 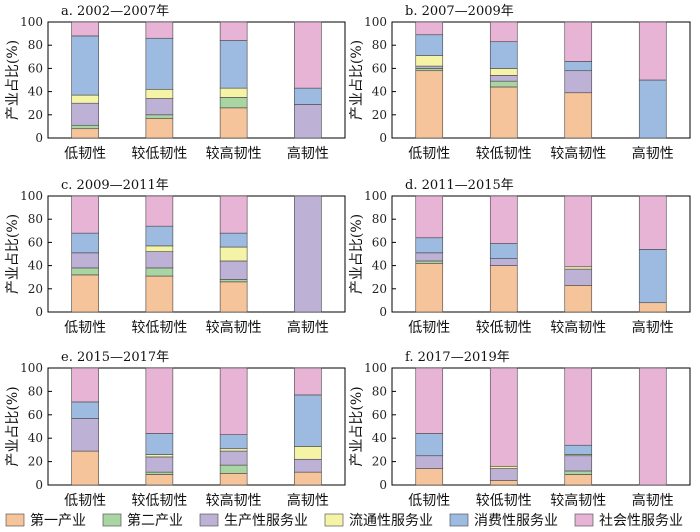 I want to click on legend-item: 生产性服务业, so click(x=253, y=521).